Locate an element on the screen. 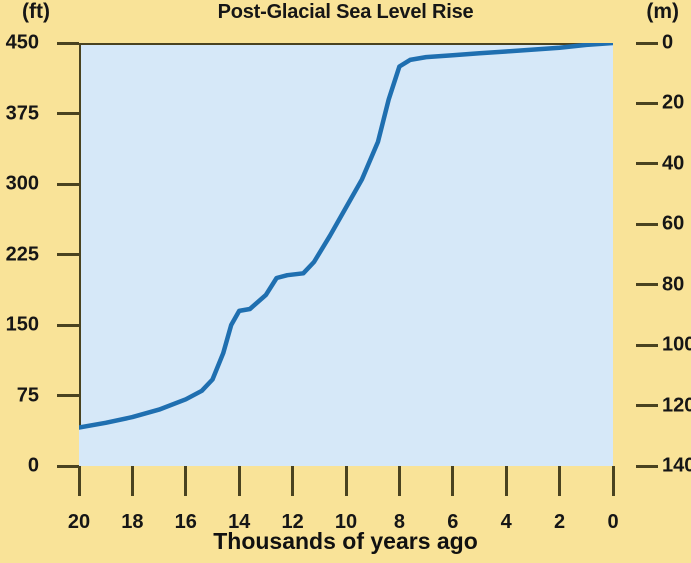 This screenshot has width=691, height=563. left-tick-375: 375 is located at coordinates (22, 113).